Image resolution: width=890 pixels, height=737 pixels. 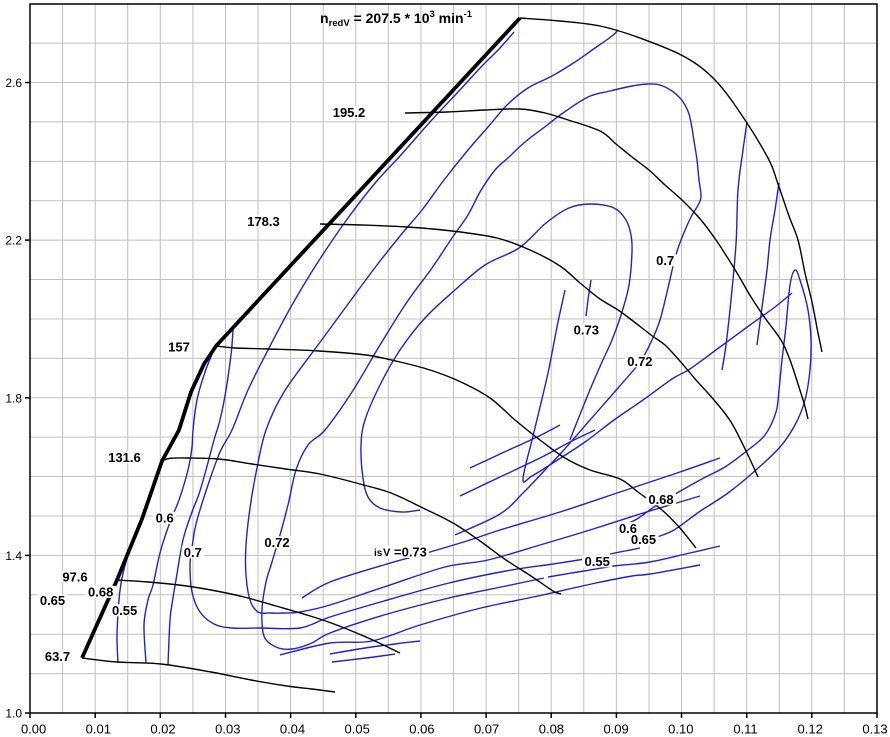 I want to click on svg-text: 97.6, so click(x=74, y=577).